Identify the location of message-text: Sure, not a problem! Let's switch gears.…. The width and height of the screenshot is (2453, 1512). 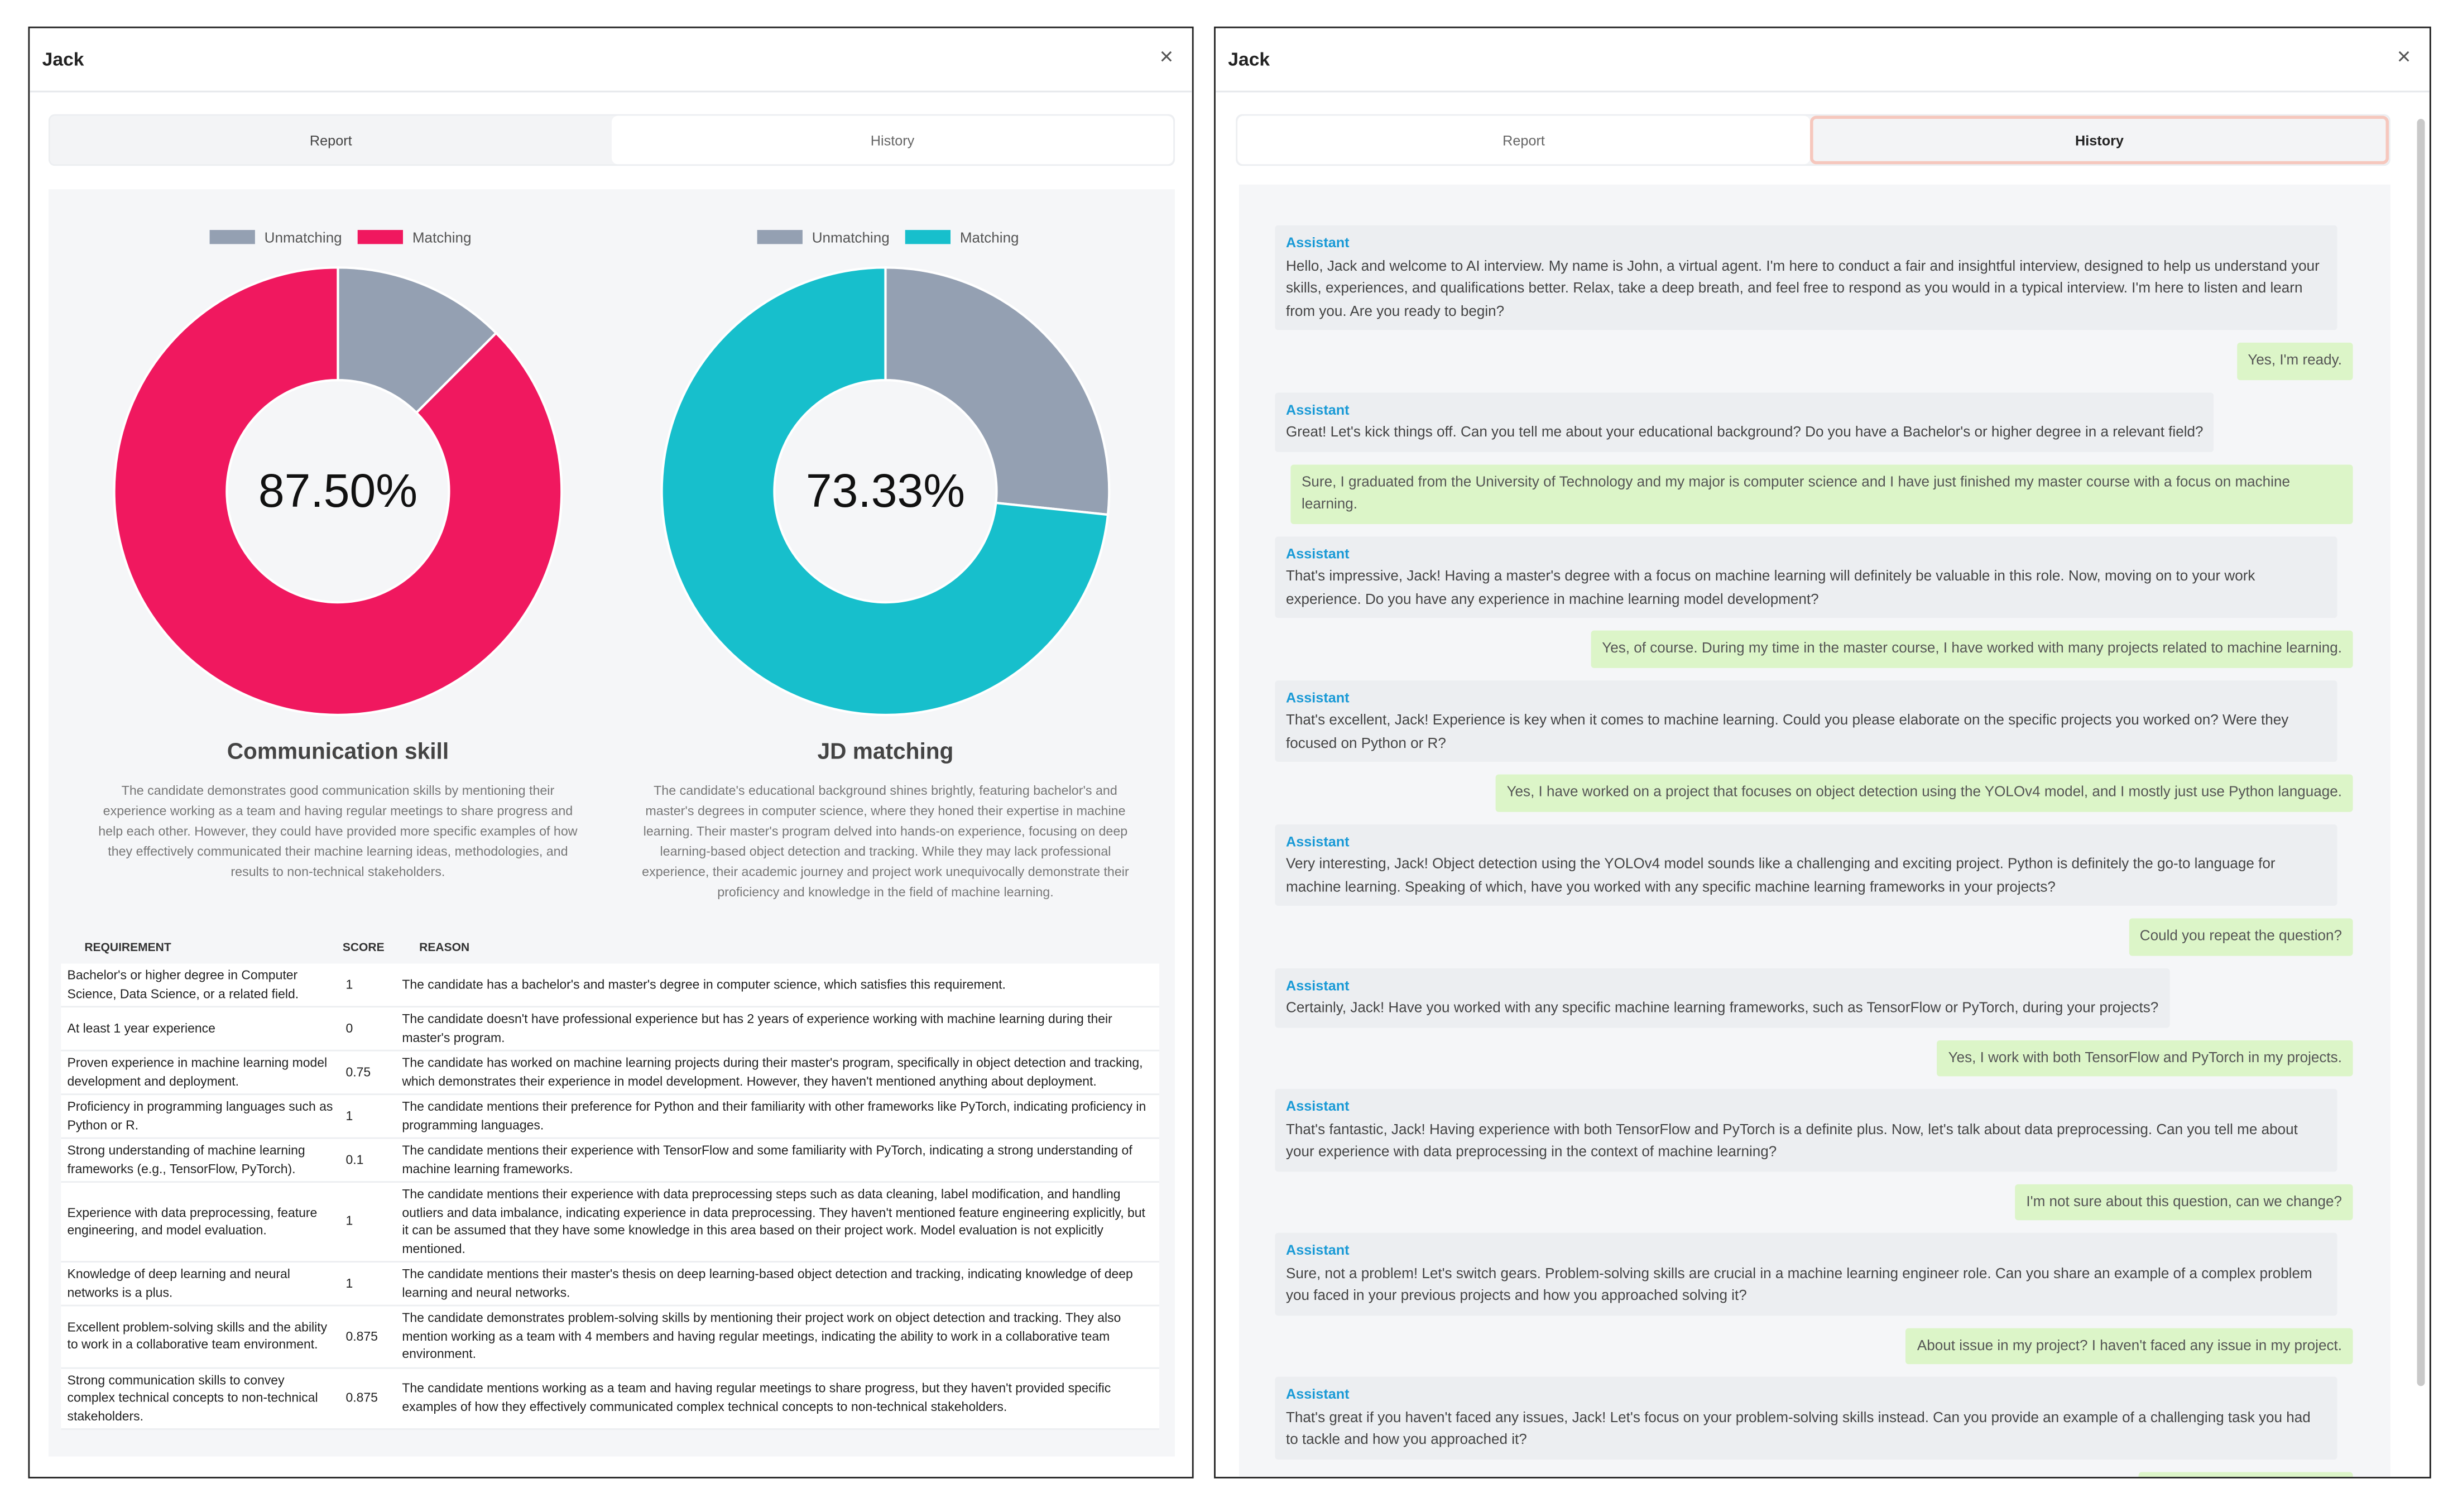
(1799, 1284).